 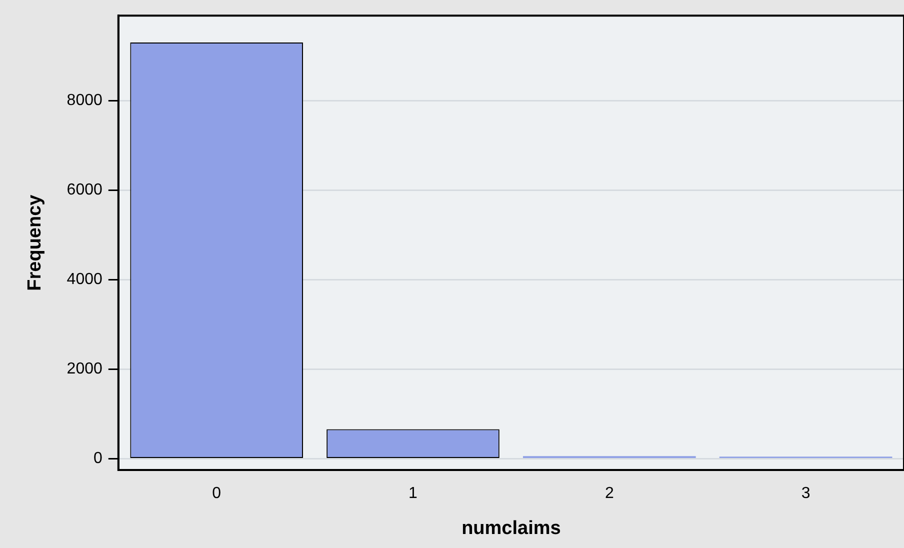 What do you see at coordinates (511, 528) in the screenshot?
I see `x-axis-title: numclaims` at bounding box center [511, 528].